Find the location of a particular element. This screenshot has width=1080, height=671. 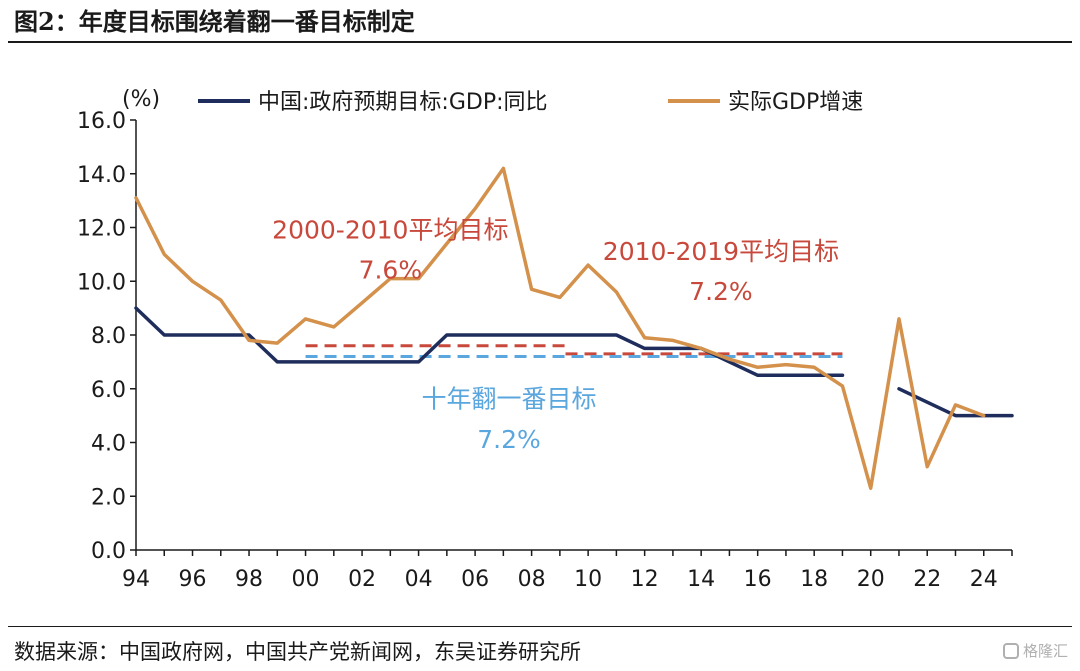

x-tick-label: 96 is located at coordinates (193, 579).